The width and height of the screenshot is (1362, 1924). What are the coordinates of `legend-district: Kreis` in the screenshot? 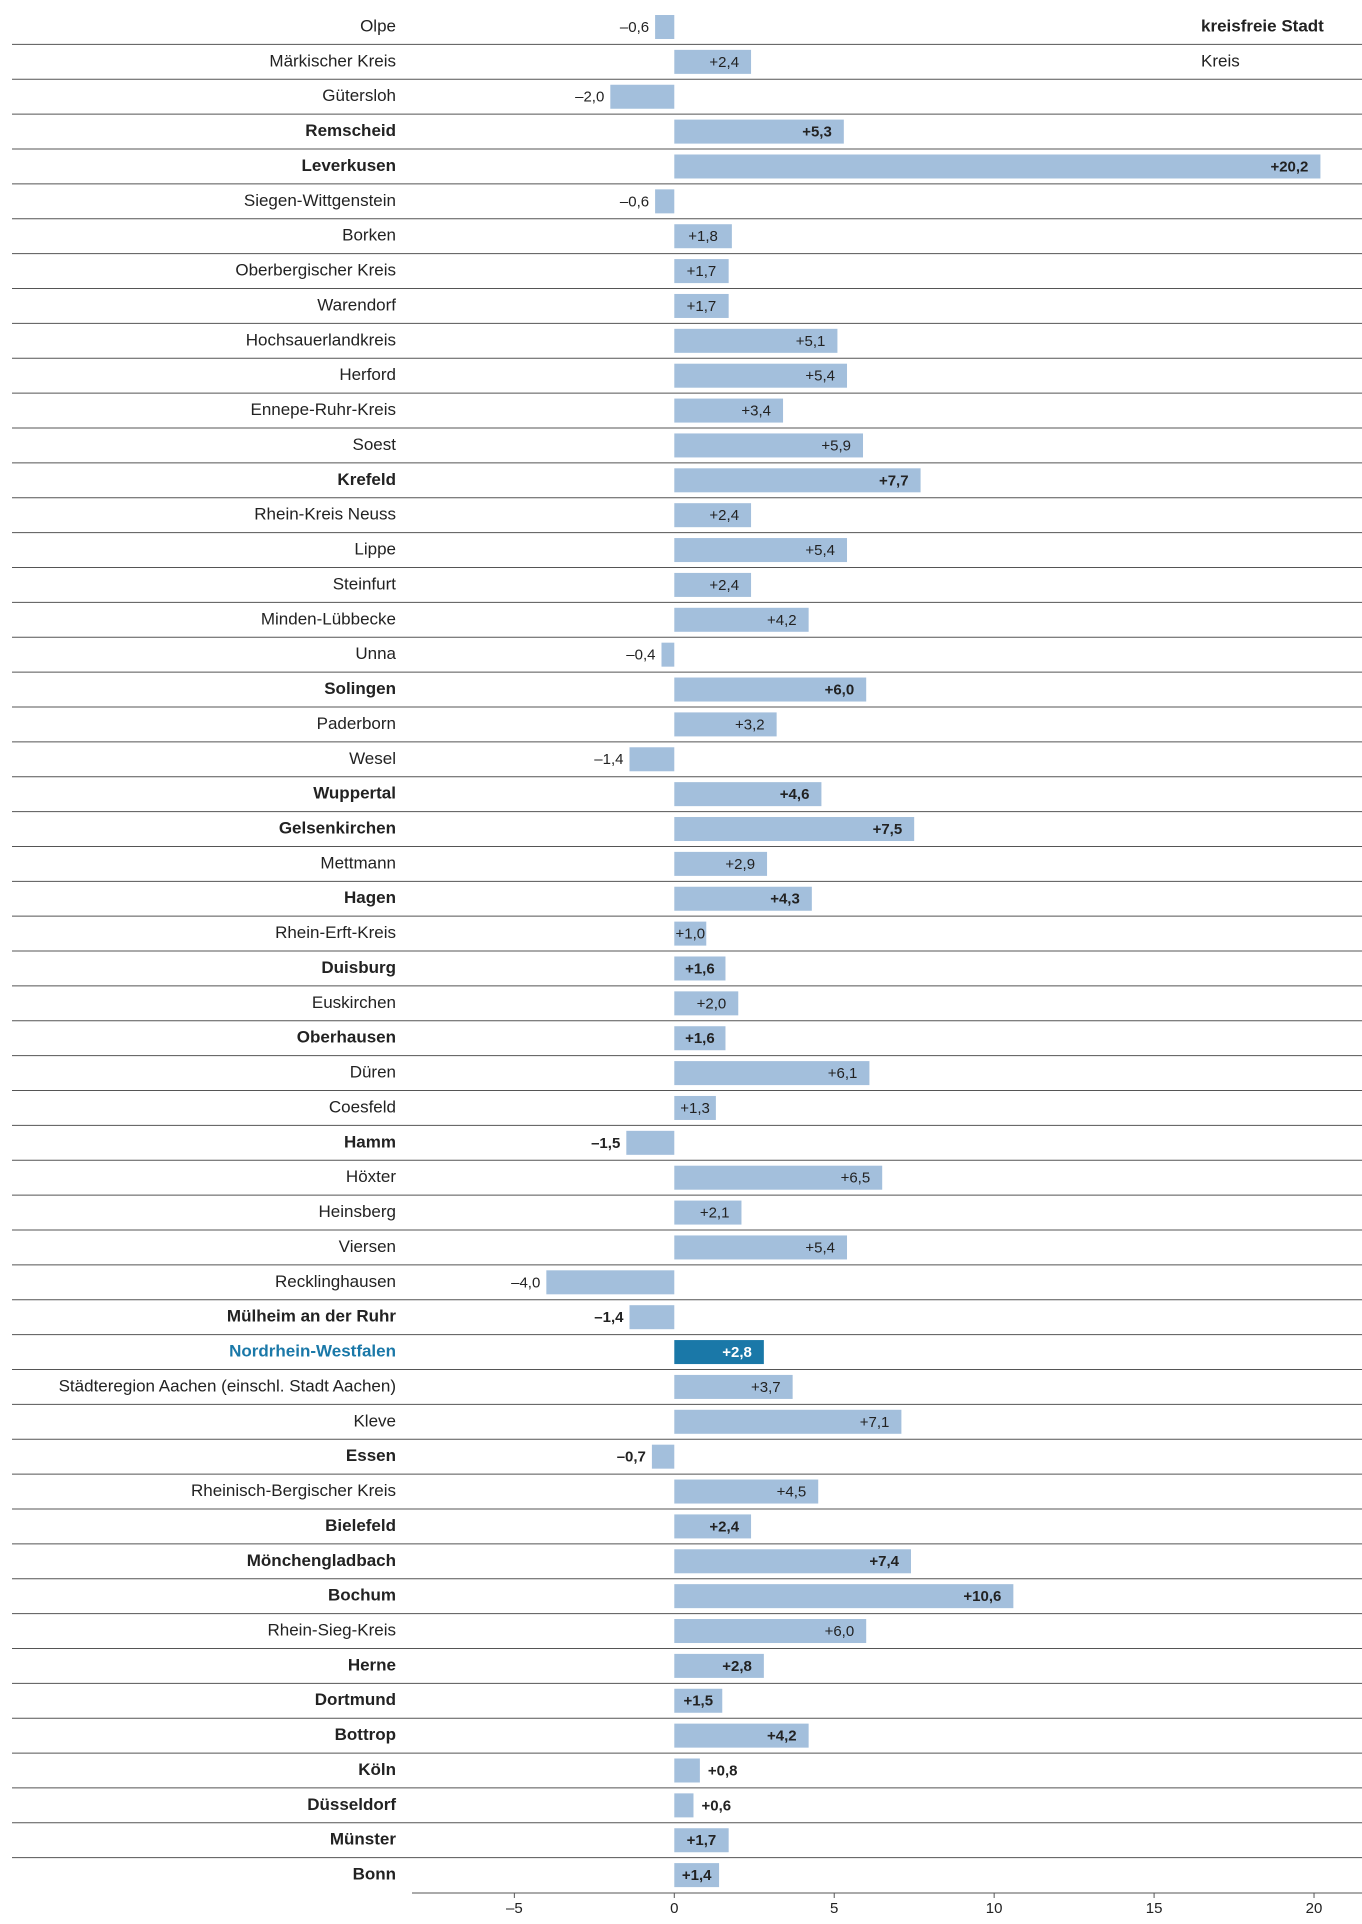 It's located at (1220, 60).